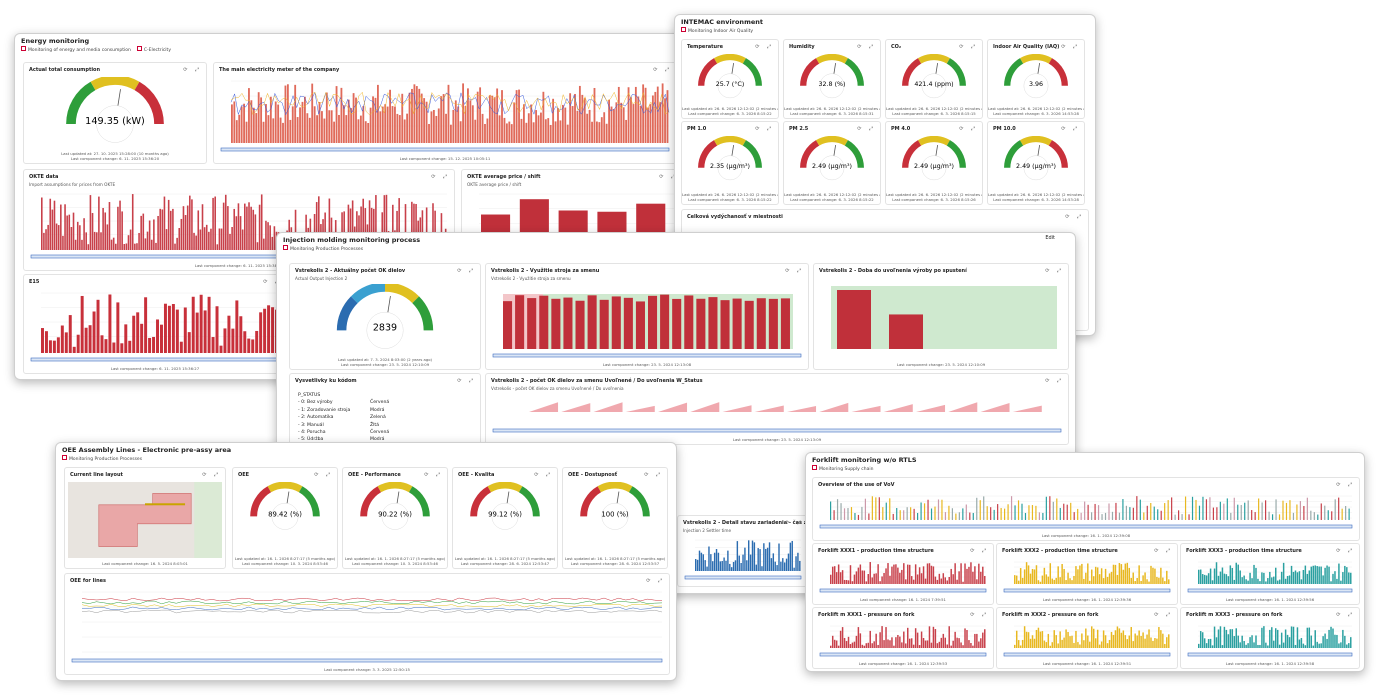 This screenshot has width=1378, height=695. What do you see at coordinates (707, 530) in the screenshot?
I see `panel-subtitle: Injection 2 Settler time` at bounding box center [707, 530].